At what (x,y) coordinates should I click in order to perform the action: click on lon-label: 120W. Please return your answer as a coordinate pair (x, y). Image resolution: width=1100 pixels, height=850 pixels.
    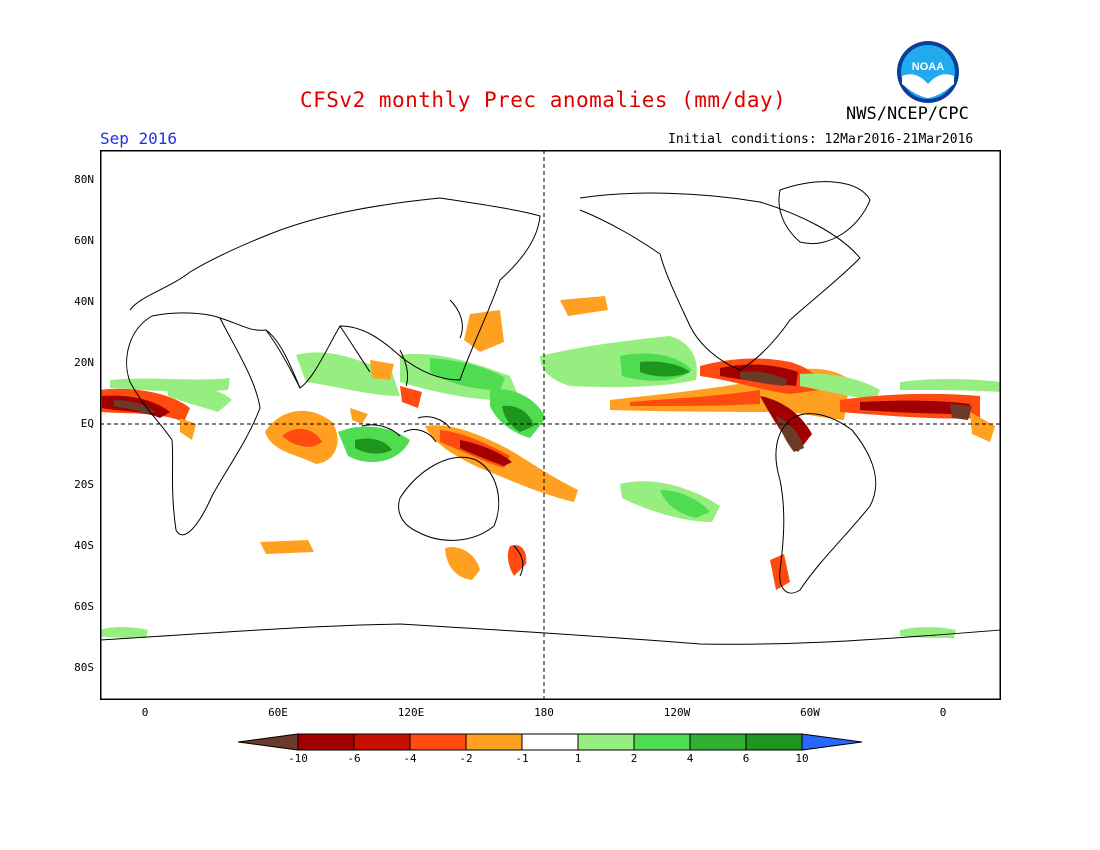
    Looking at the image, I should click on (677, 712).